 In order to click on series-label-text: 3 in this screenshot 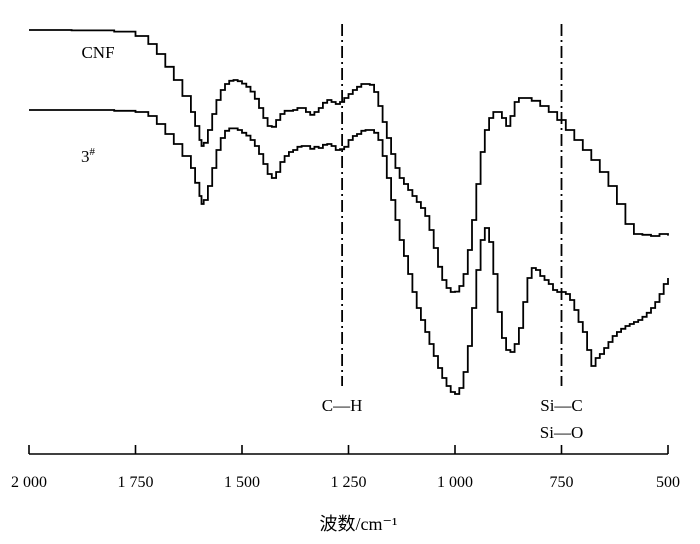, I will do `click(85, 156)`.